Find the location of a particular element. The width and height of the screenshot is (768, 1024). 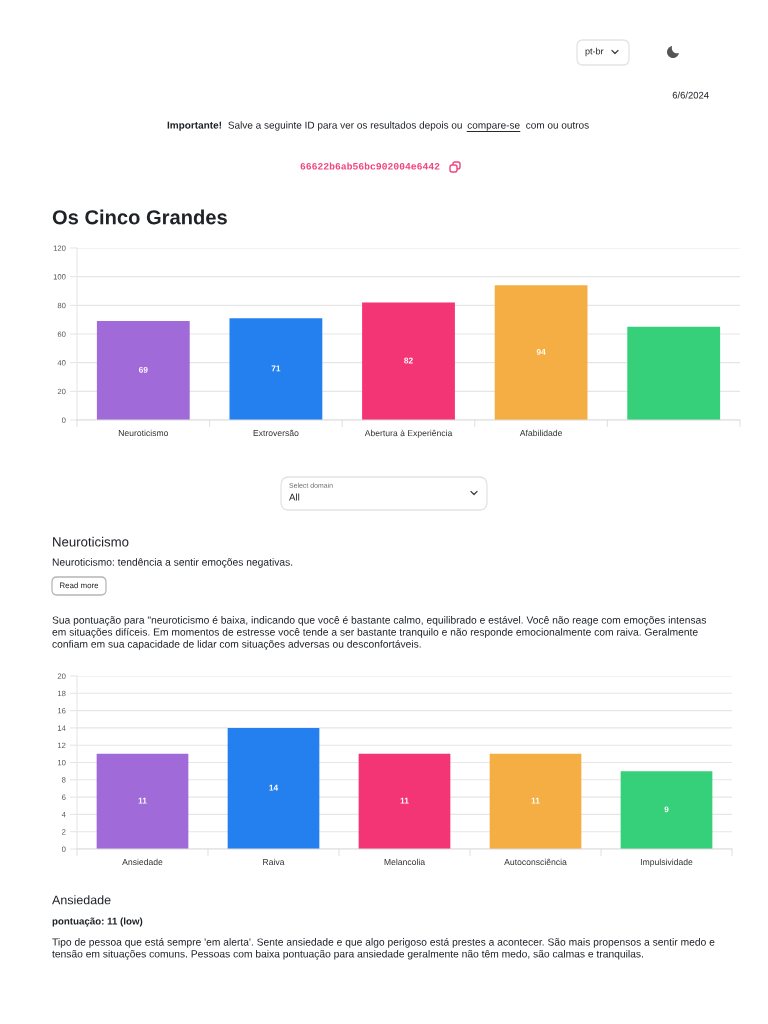

text: com ou outros is located at coordinates (557, 125).